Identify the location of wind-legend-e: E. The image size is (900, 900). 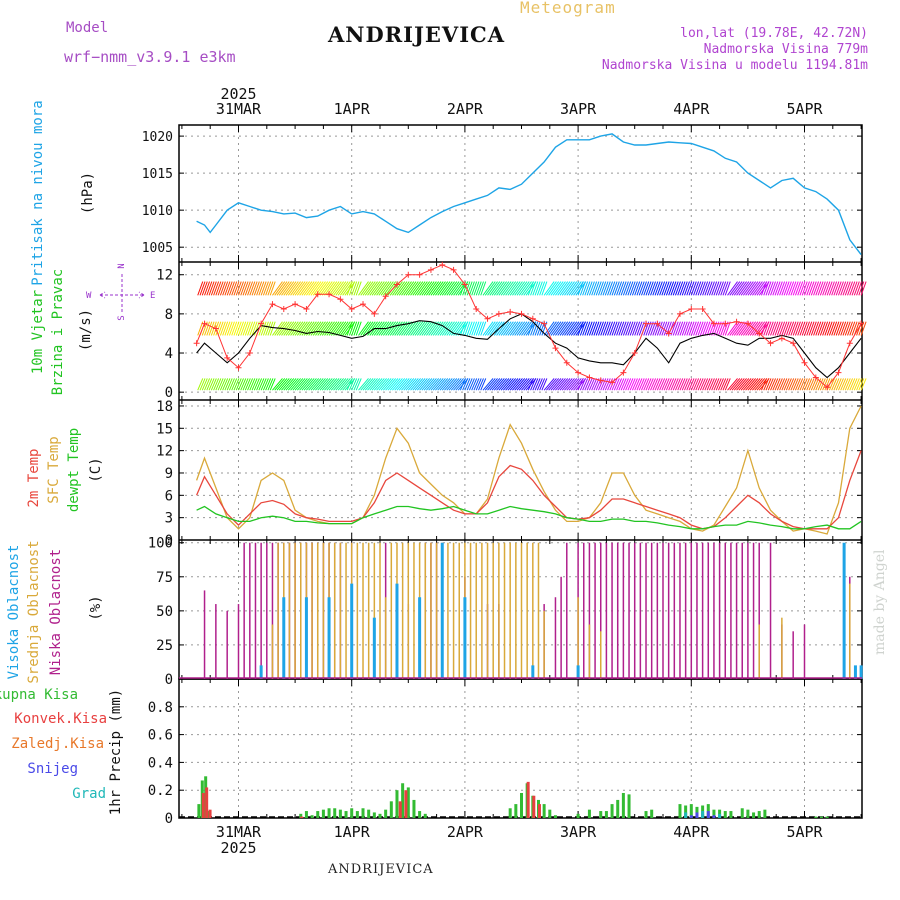
(152, 296).